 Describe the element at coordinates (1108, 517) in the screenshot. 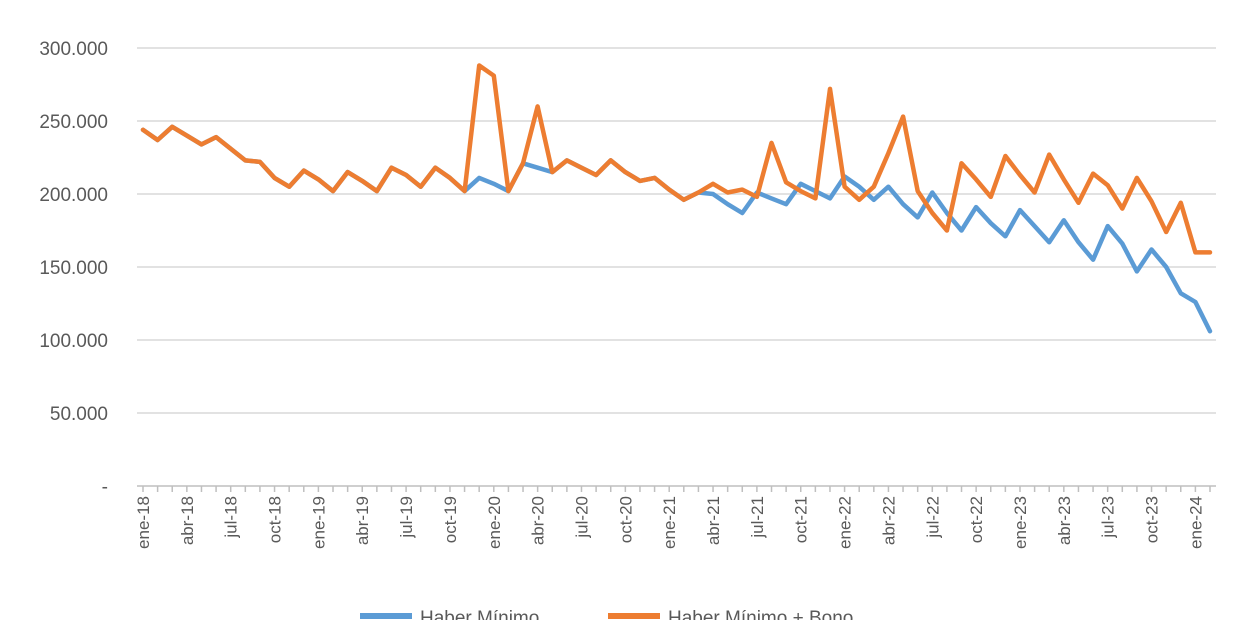

I see `x-tick-label: jul-23` at that location.